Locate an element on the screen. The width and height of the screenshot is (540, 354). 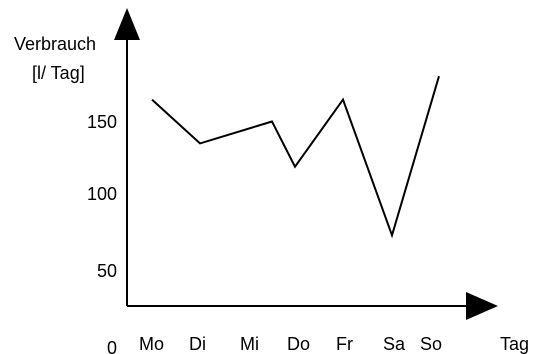
x-tick-label: Mo is located at coordinates (151, 344).